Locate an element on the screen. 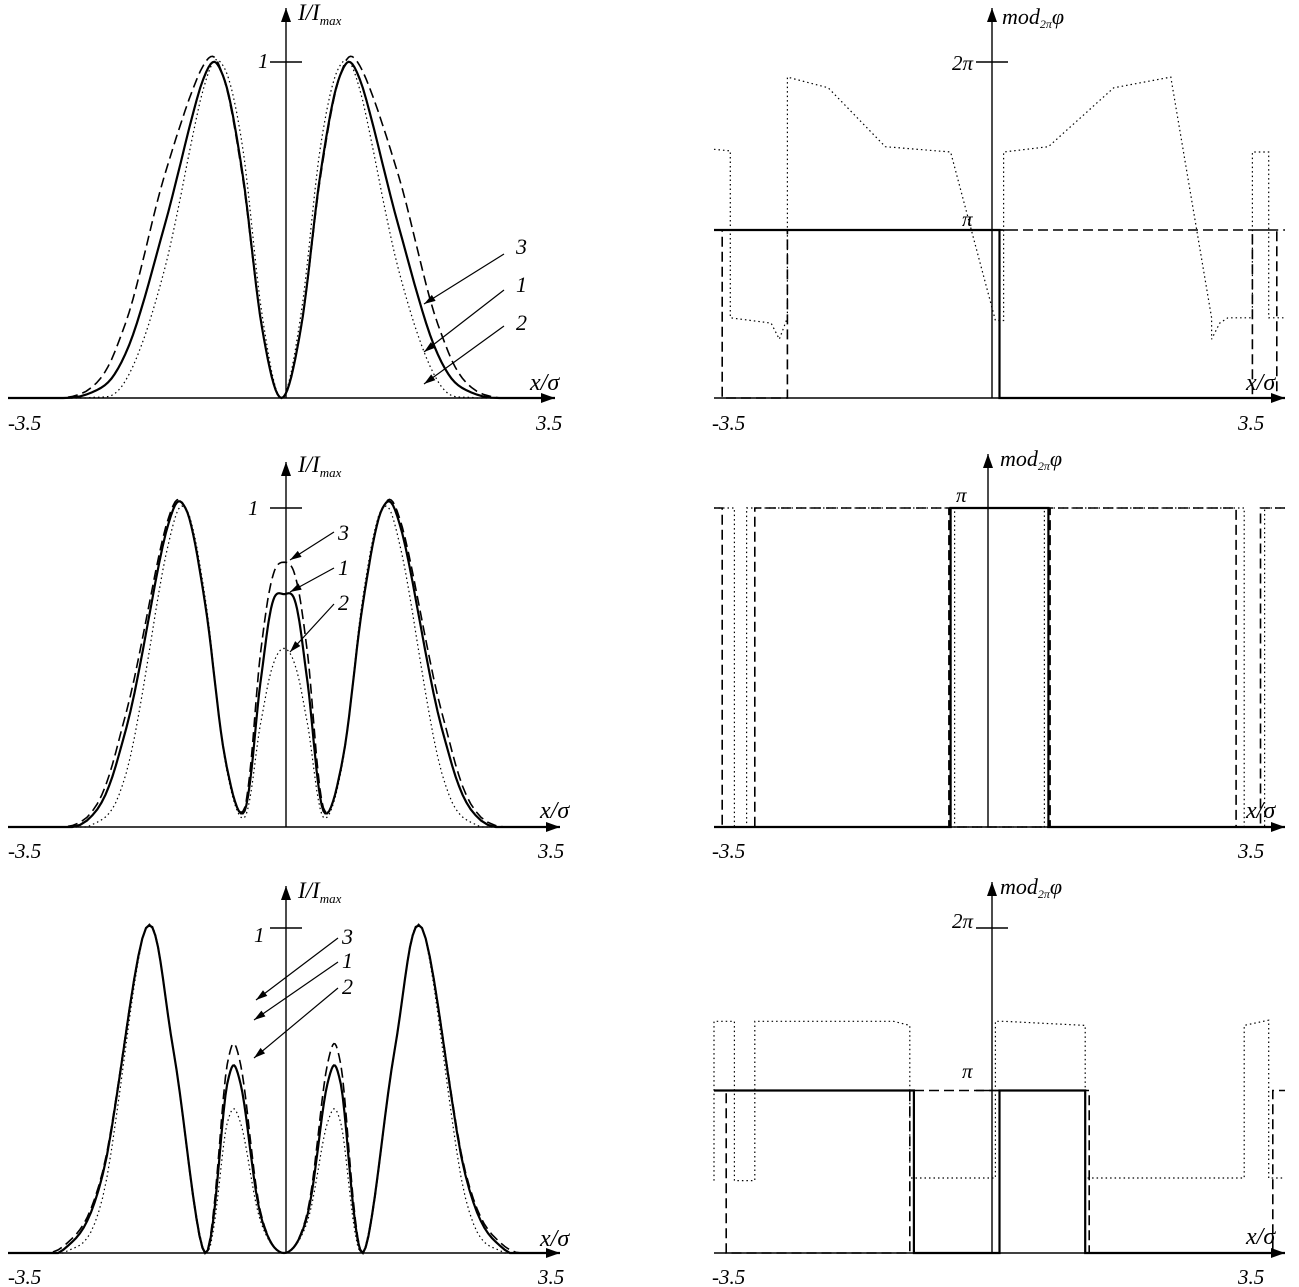 The width and height of the screenshot is (1299, 1287). panel-intensity-3: -3.5 3.5 x/σ I/Imax 1 3 1 2 is located at coordinates (288, 1082).